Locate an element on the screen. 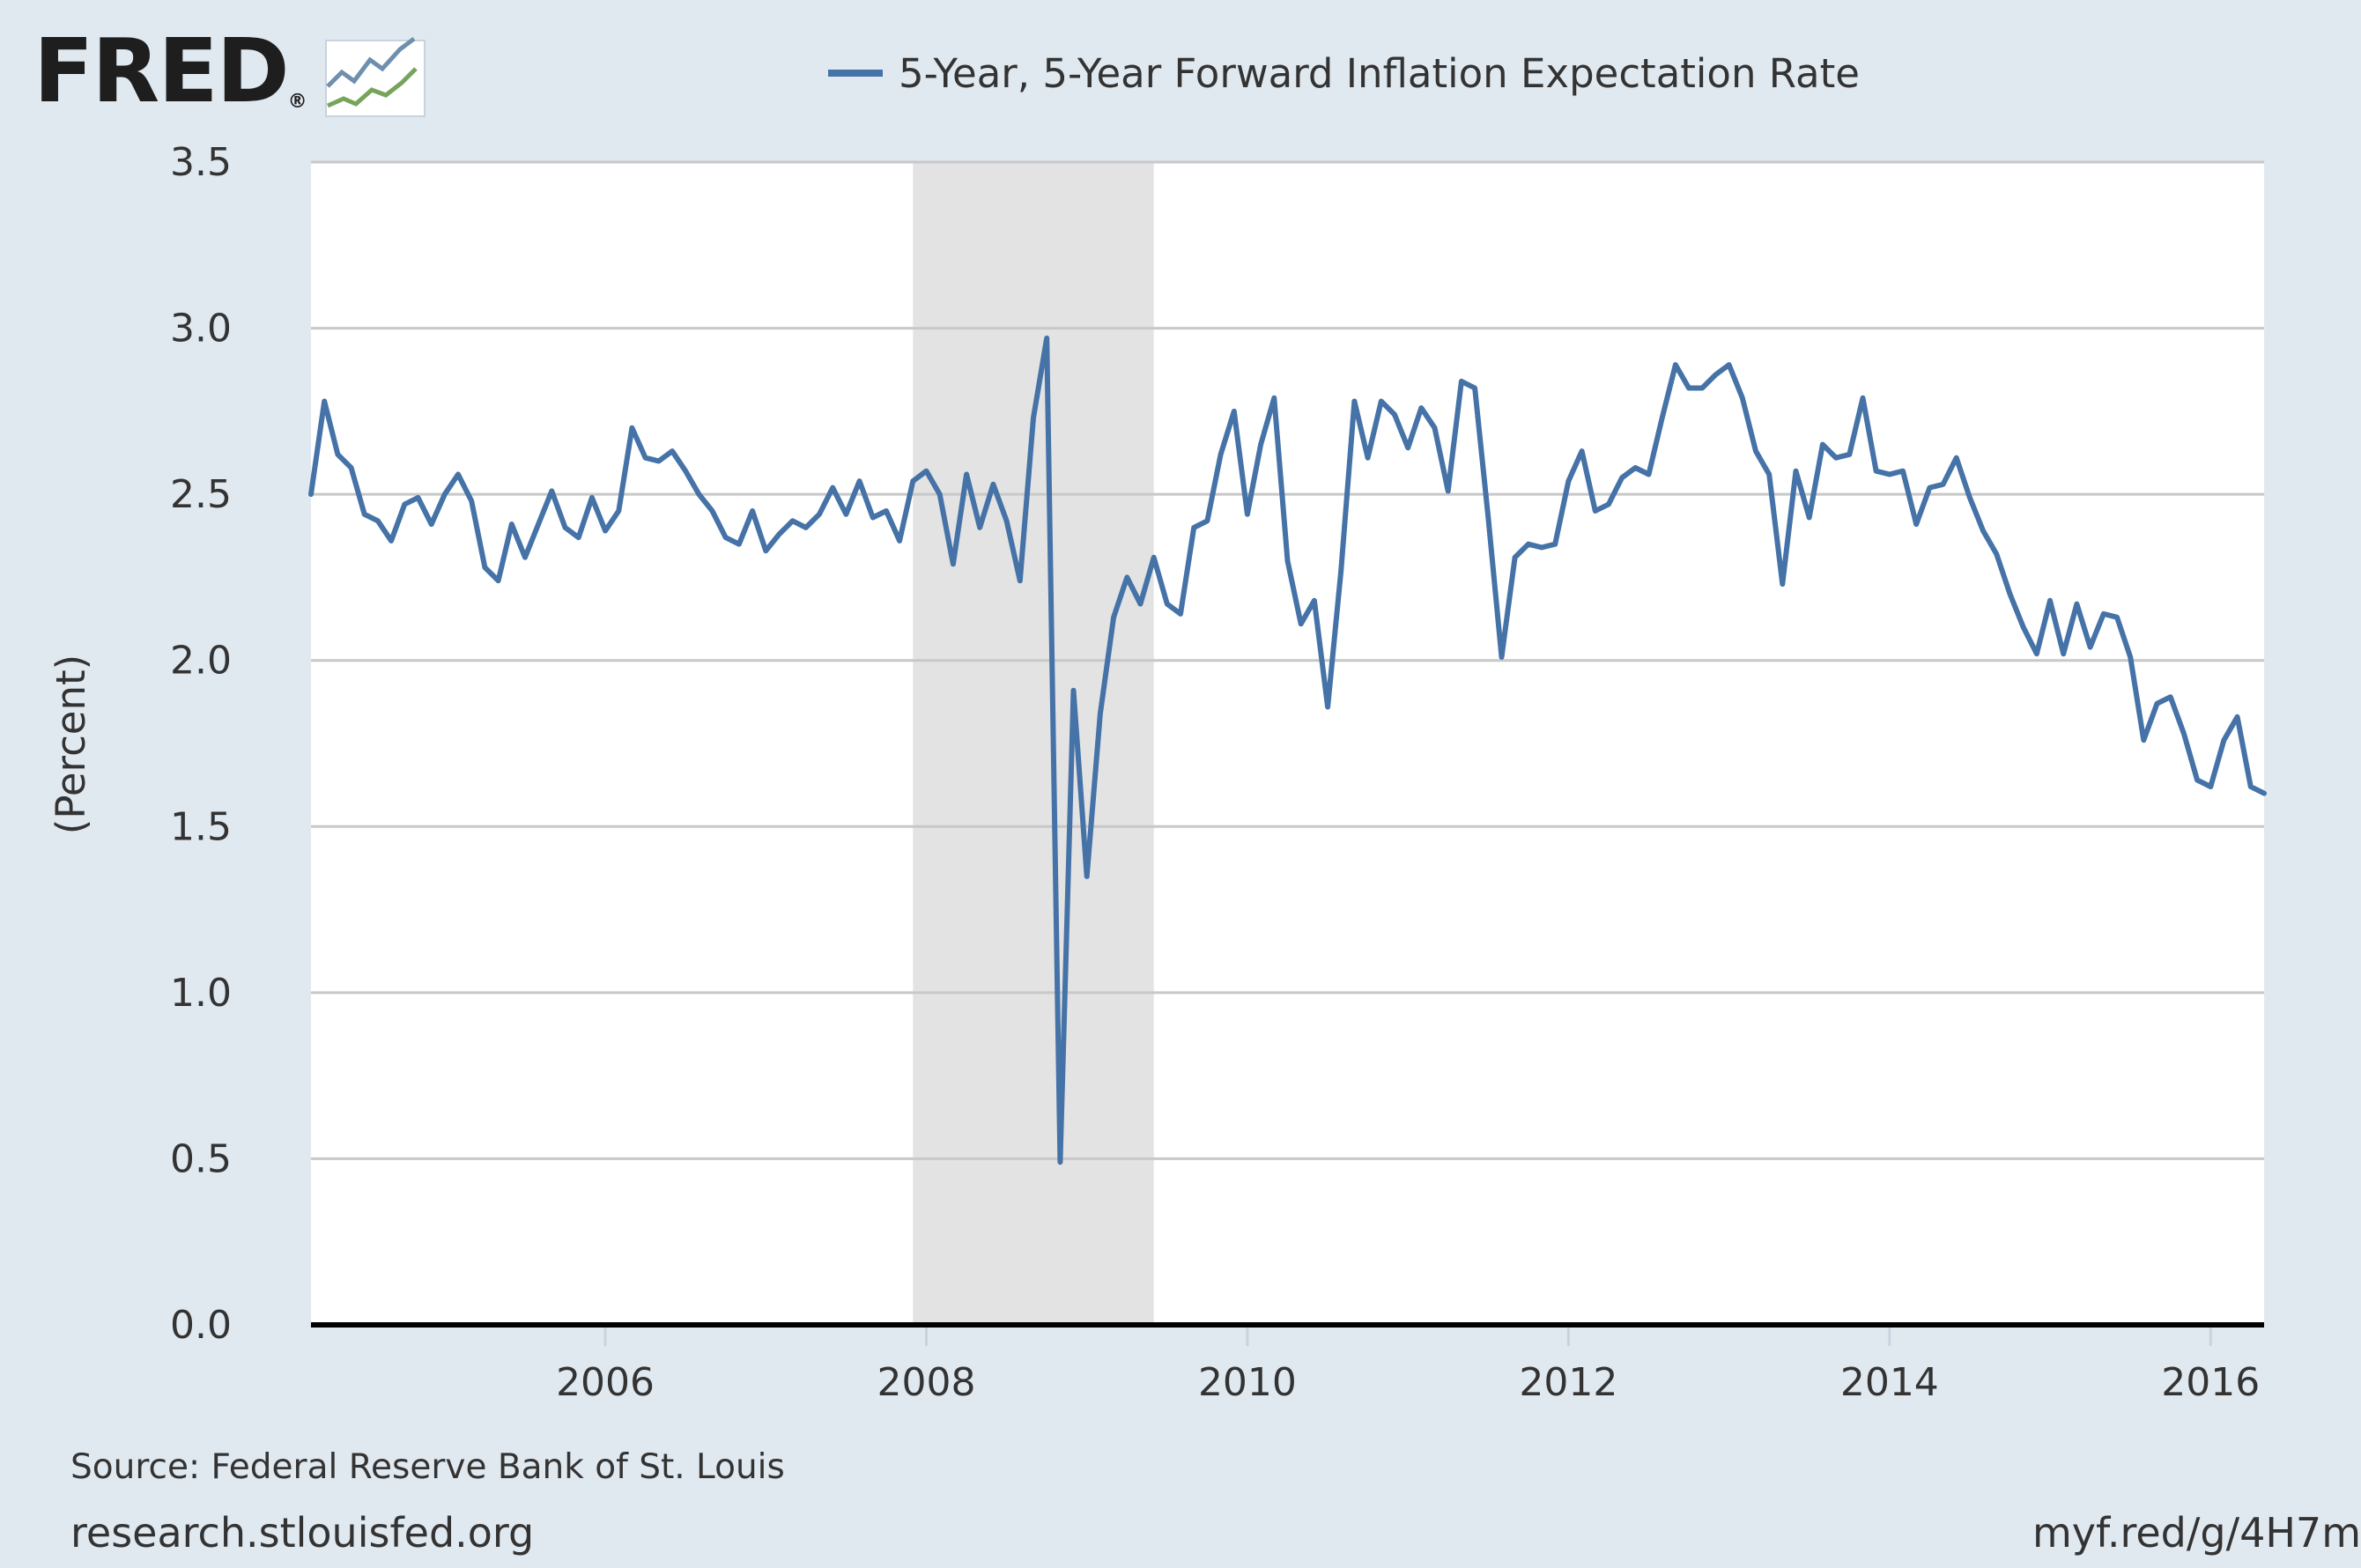  y-tick-label: 2.0 is located at coordinates (201, 661).